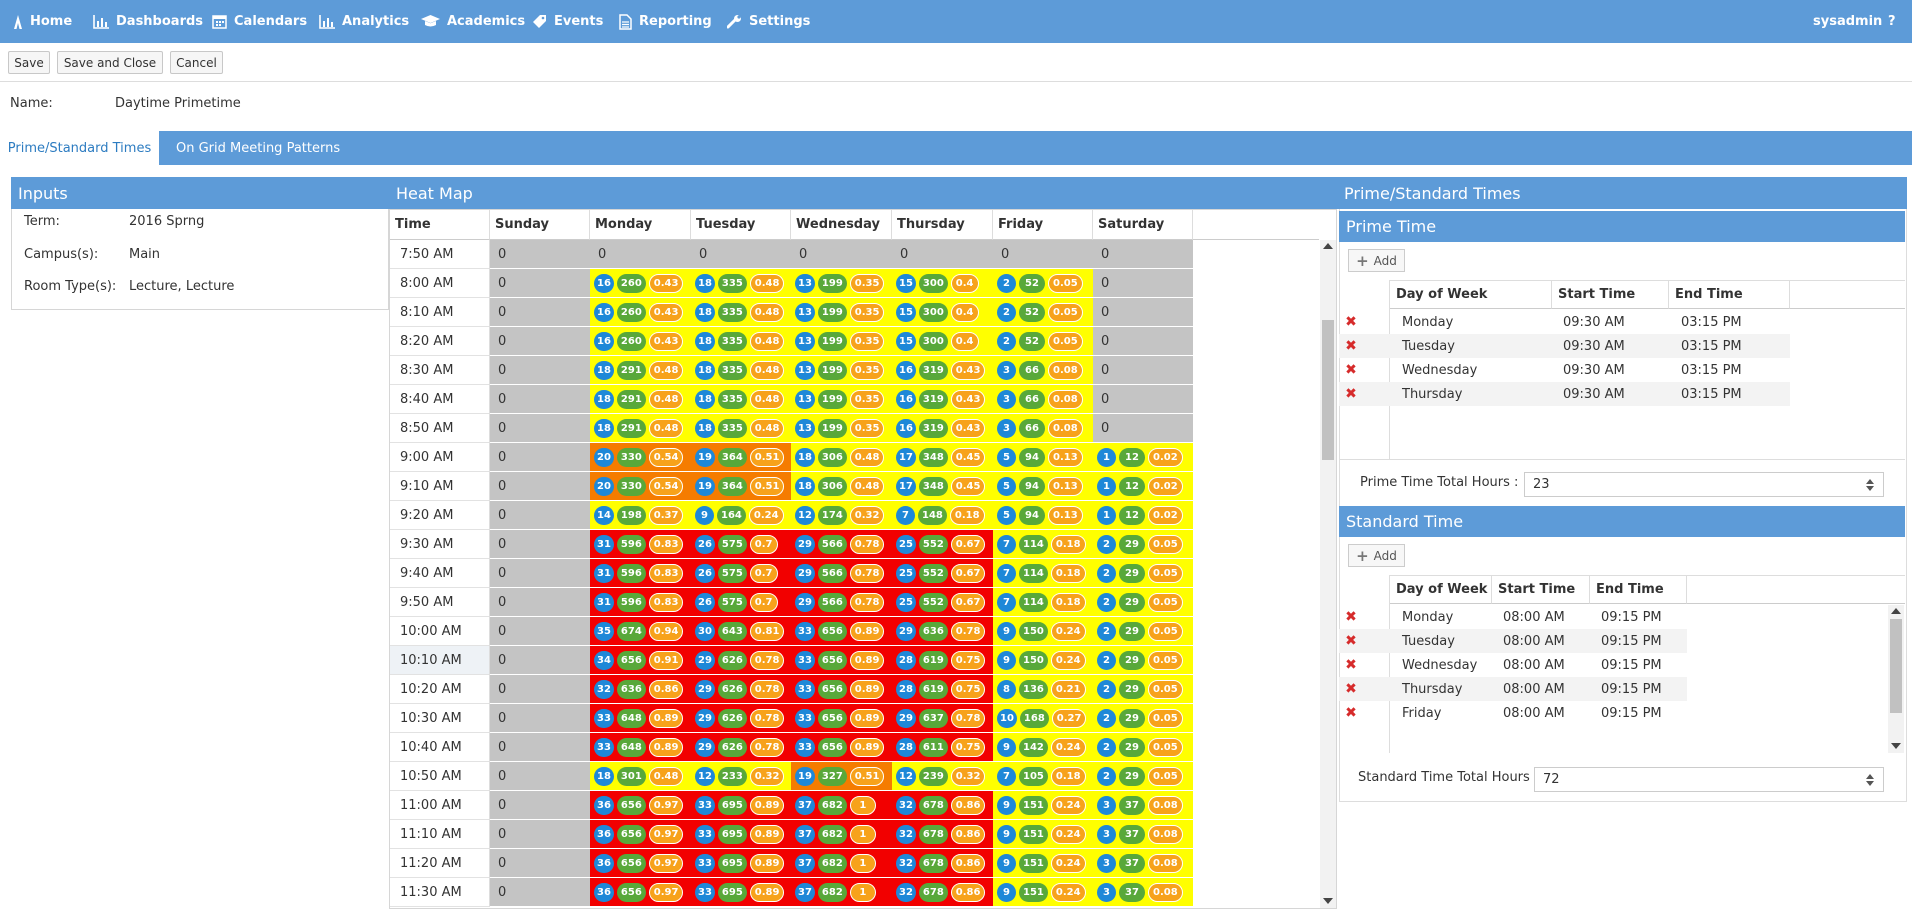  What do you see at coordinates (640, 776) in the screenshot?
I see `heatmap-cell: 18 301 0.48` at bounding box center [640, 776].